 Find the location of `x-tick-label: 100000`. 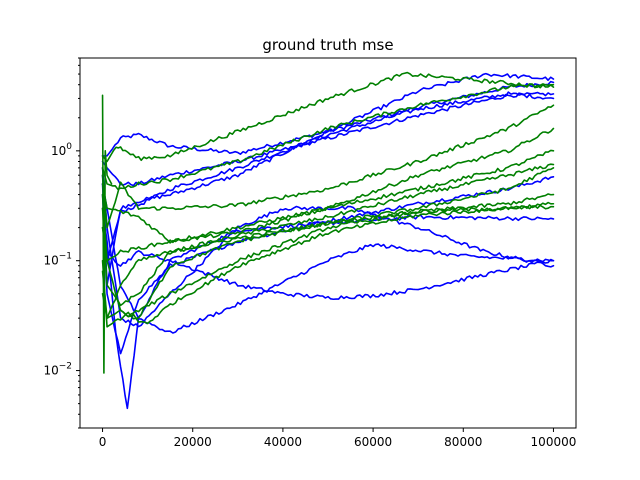

x-tick-label: 100000 is located at coordinates (554, 442).